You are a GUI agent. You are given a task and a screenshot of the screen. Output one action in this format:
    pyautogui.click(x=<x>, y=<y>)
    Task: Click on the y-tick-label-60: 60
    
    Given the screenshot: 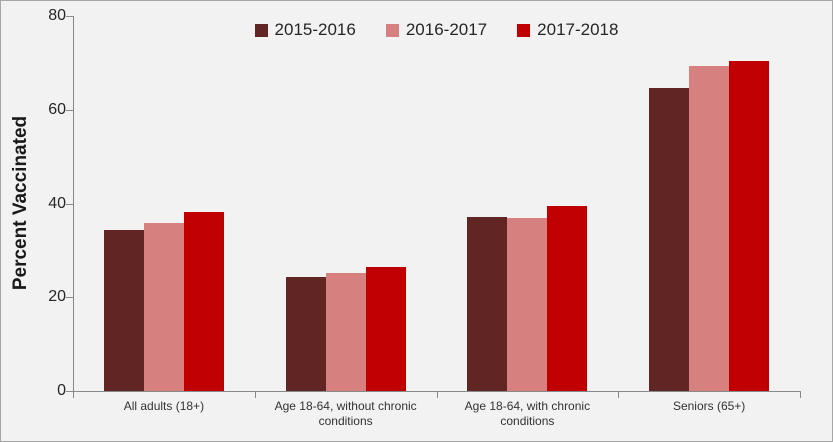 What is the action you would take?
    pyautogui.click(x=57, y=109)
    